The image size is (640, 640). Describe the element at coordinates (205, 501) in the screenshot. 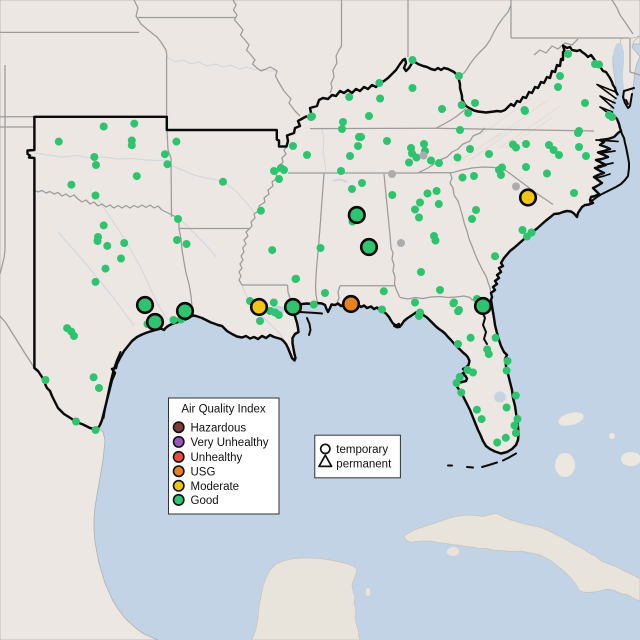

I see `svg-text: Good` at that location.